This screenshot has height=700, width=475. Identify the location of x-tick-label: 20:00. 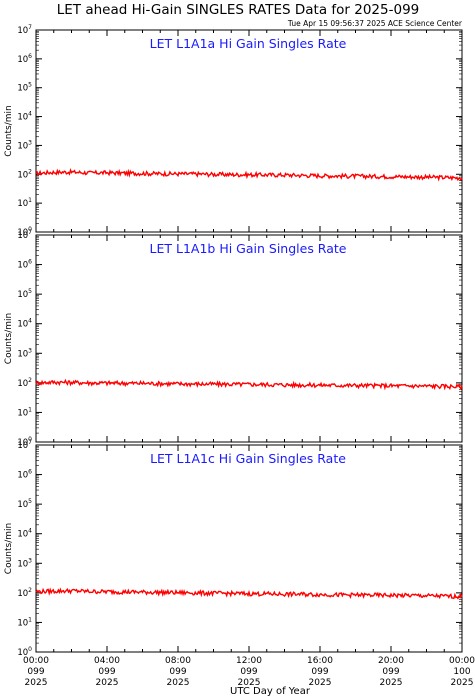
(391, 661).